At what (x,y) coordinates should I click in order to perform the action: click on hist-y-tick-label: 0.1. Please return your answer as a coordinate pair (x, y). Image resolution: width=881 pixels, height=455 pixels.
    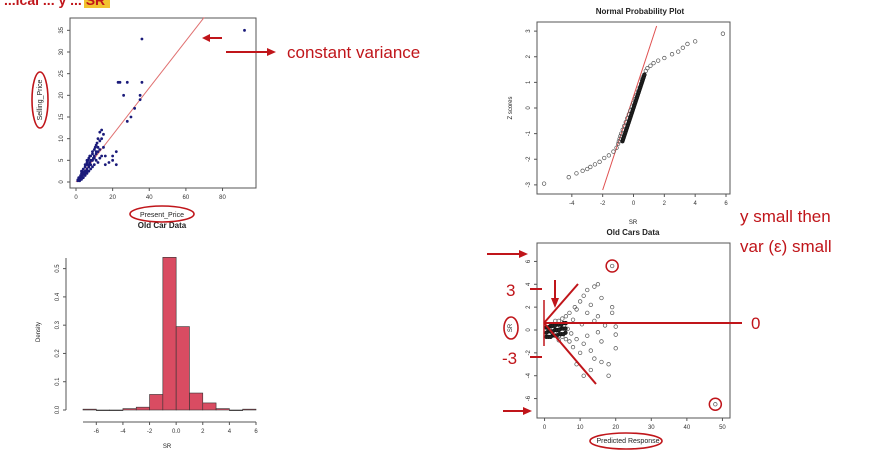
    Looking at the image, I should click on (58, 381).